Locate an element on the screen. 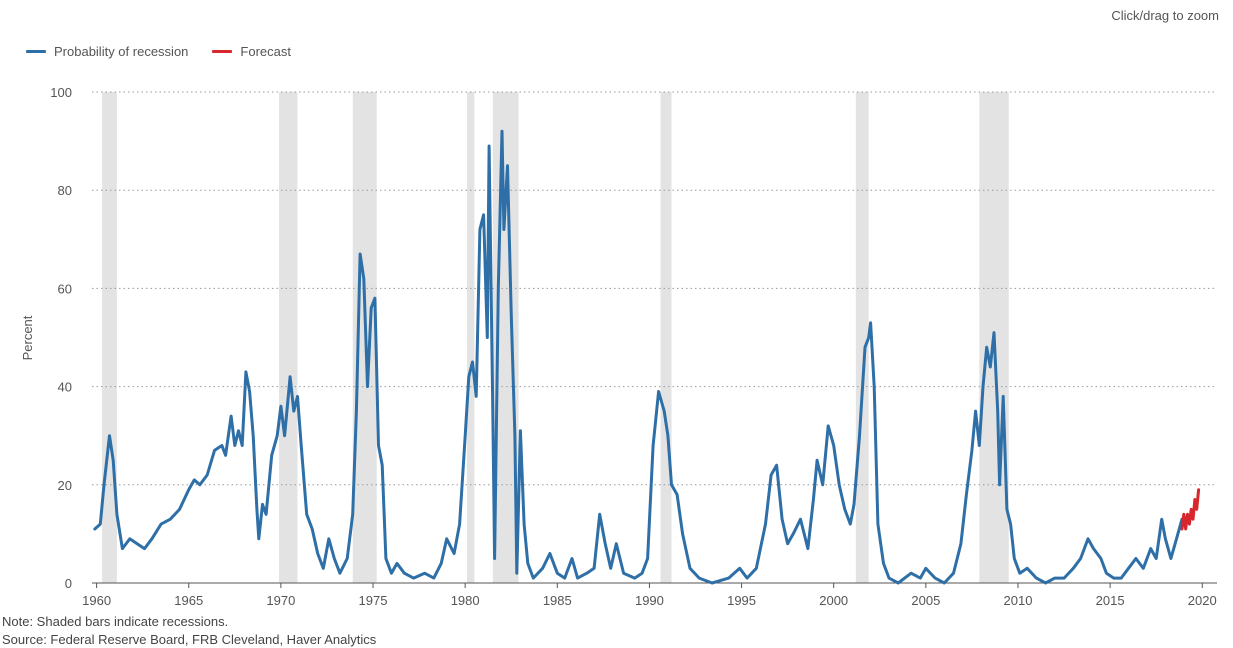 The height and width of the screenshot is (648, 1233). x-tick-label-1995: 1995 is located at coordinates (741, 600).